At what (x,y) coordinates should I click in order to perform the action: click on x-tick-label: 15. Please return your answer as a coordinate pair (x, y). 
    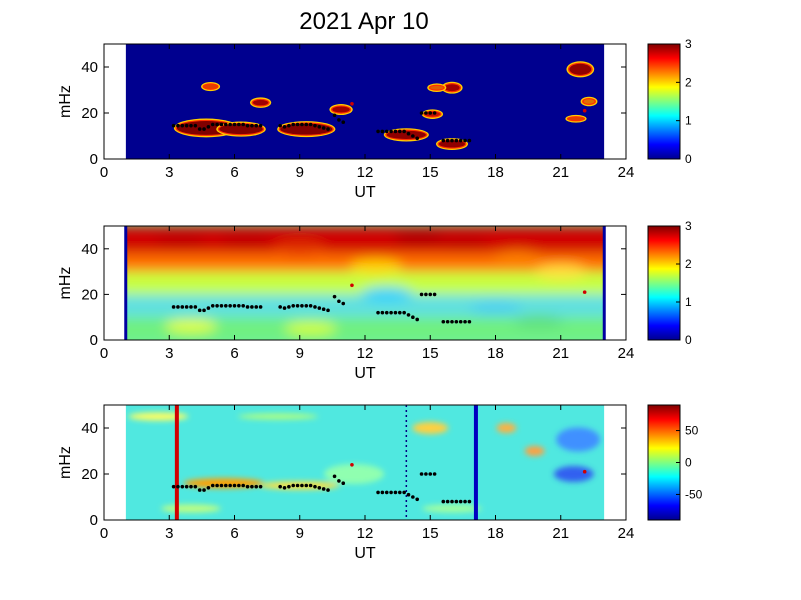
    Looking at the image, I should click on (430, 172).